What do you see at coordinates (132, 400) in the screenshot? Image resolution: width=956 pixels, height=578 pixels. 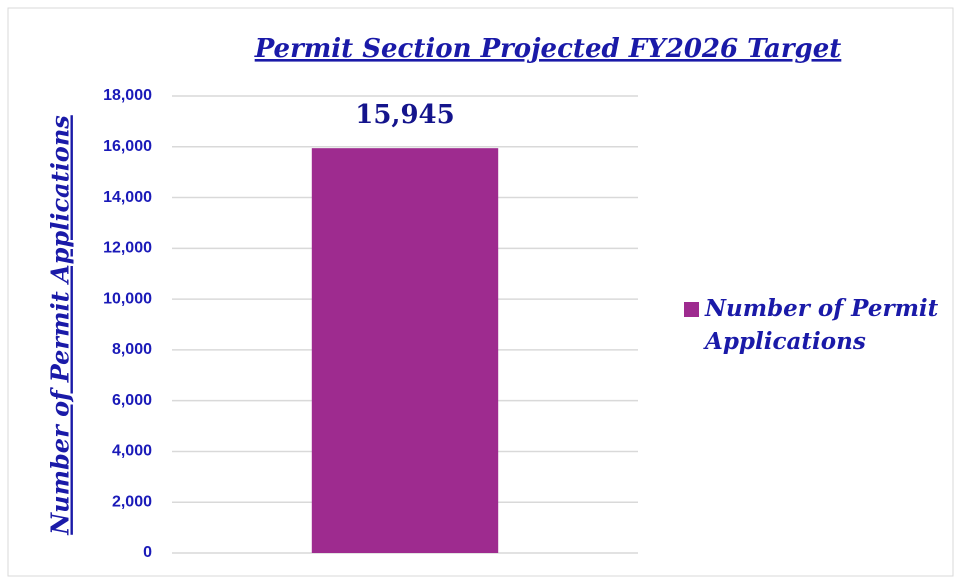 I see `y-tick-label: 6,000` at bounding box center [132, 400].